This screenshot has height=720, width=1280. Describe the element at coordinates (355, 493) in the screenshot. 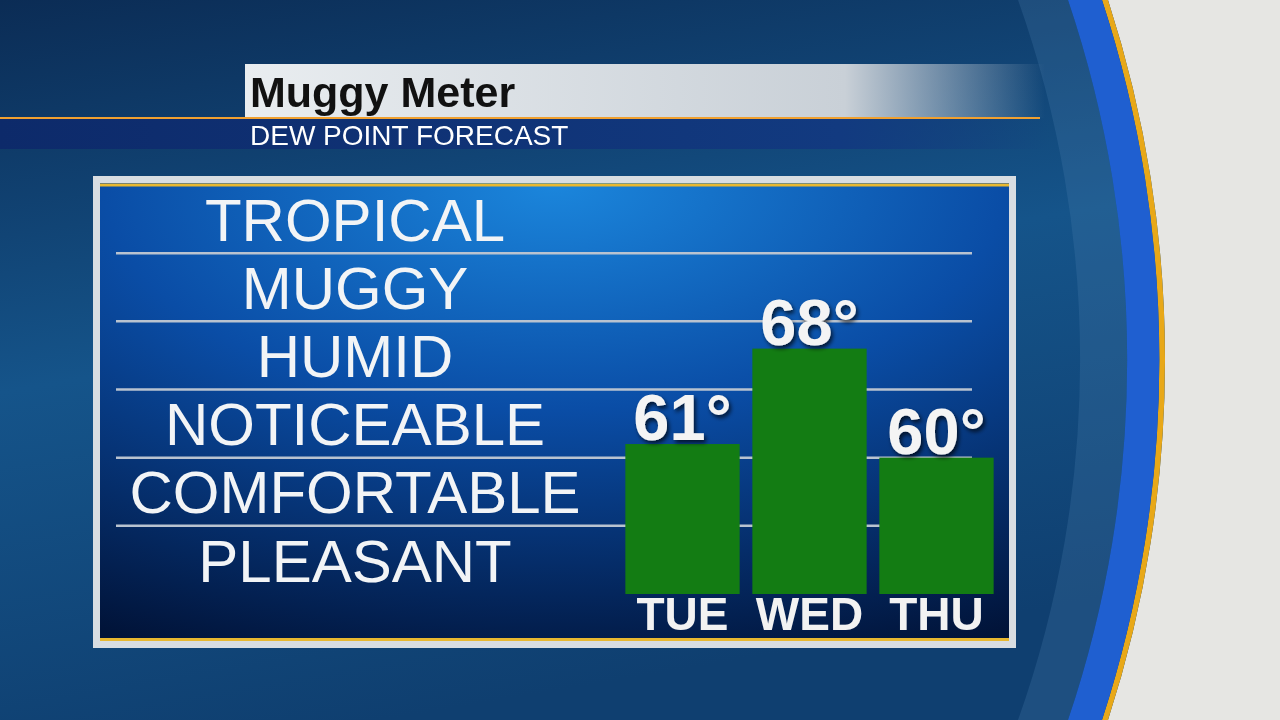

I see `text: COMFORTABLE` at that location.